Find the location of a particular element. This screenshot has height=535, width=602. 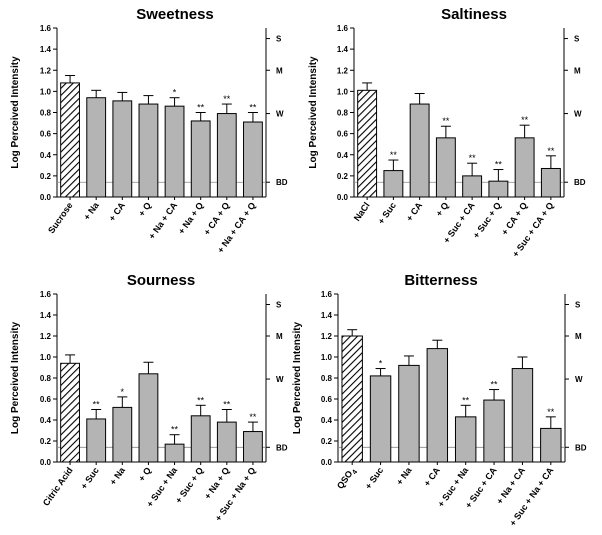

category-label: NaCl is located at coordinates (362, 211).